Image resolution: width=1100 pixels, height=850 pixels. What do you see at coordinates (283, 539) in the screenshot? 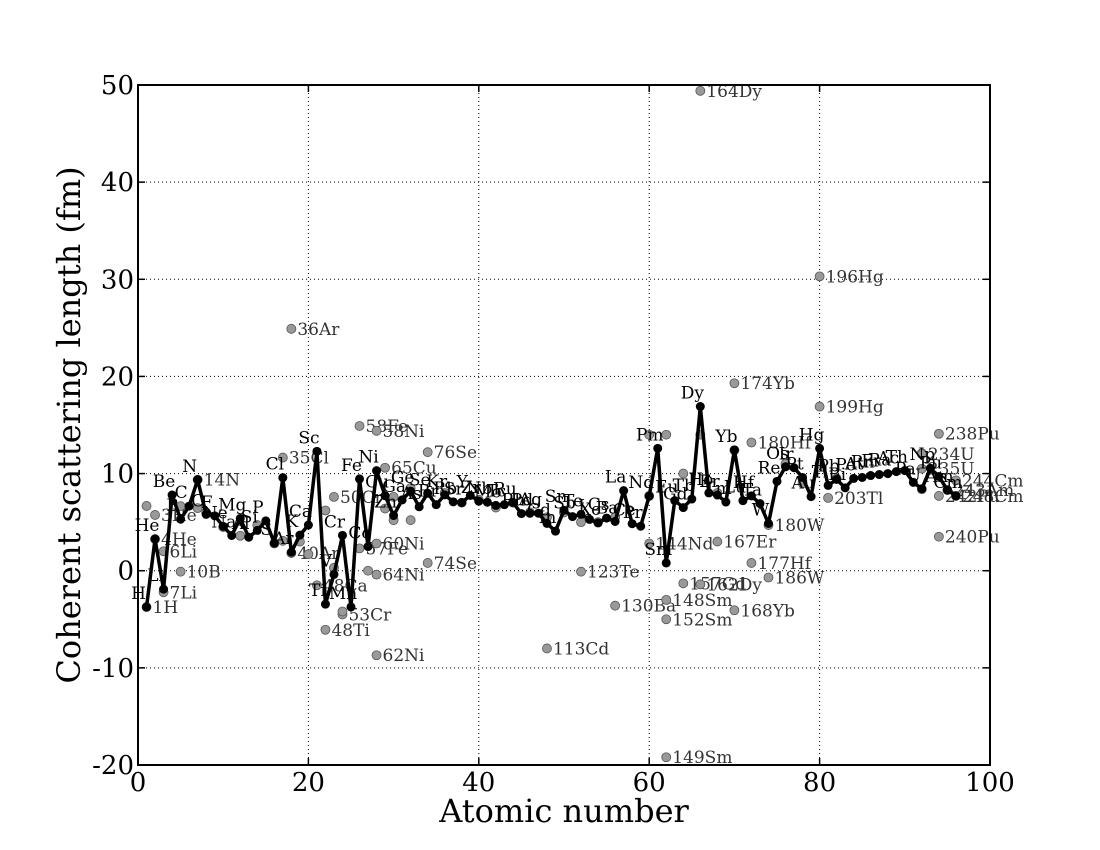
I see `element-label: Ar` at bounding box center [283, 539].